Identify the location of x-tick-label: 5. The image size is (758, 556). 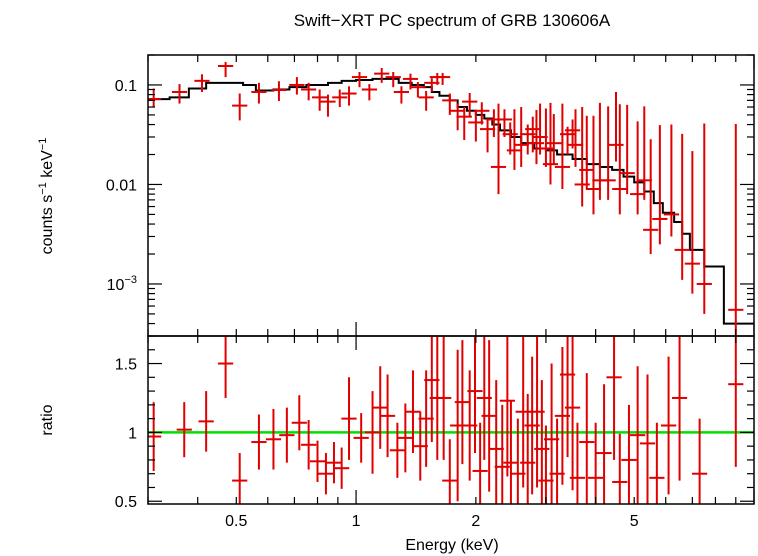
(634, 521).